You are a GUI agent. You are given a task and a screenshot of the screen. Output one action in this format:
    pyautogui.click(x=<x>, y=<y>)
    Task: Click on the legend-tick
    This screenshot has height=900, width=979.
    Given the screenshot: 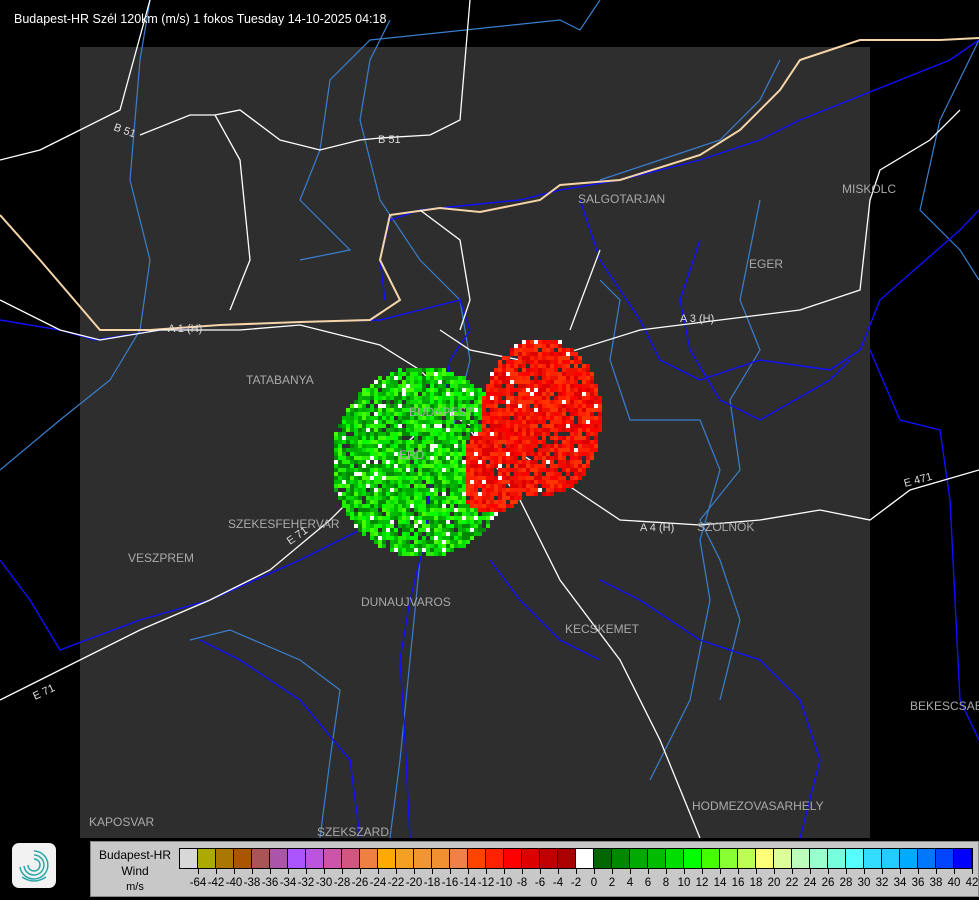 What is the action you would take?
    pyautogui.click(x=864, y=871)
    